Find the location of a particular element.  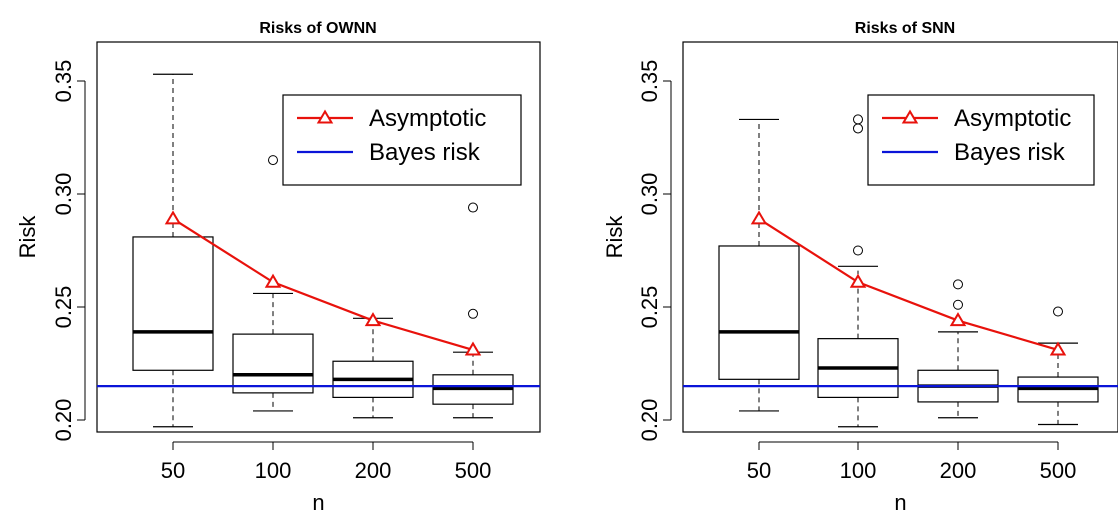

chart-title: Risks of SNN is located at coordinates (905, 28).